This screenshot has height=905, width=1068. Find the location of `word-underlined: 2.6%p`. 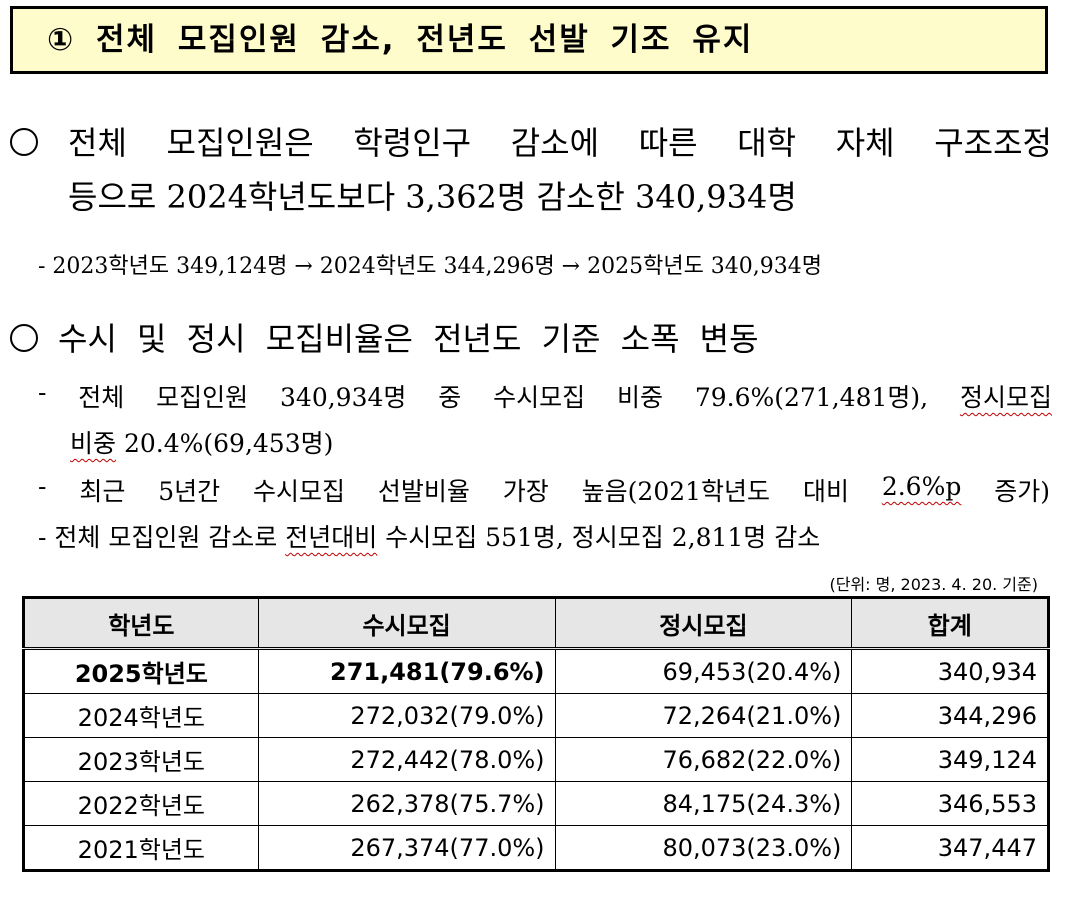

word-underlined: 2.6%p is located at coordinates (921, 486).